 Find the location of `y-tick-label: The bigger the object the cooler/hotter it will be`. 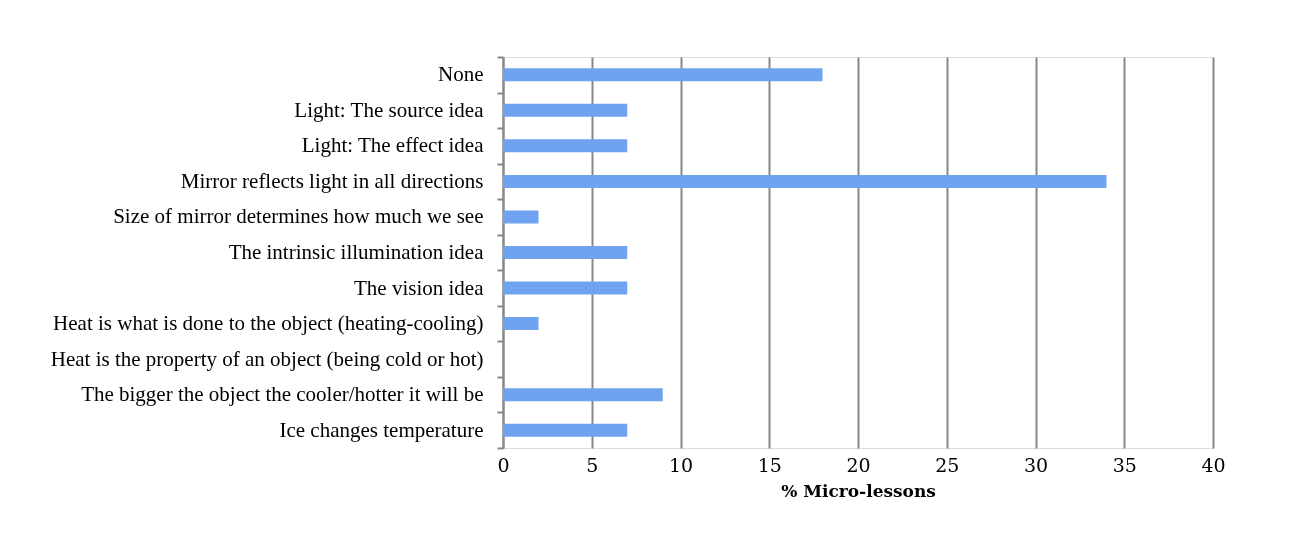

y-tick-label: The bigger the object the cooler/hotter it will be is located at coordinates (282, 394).